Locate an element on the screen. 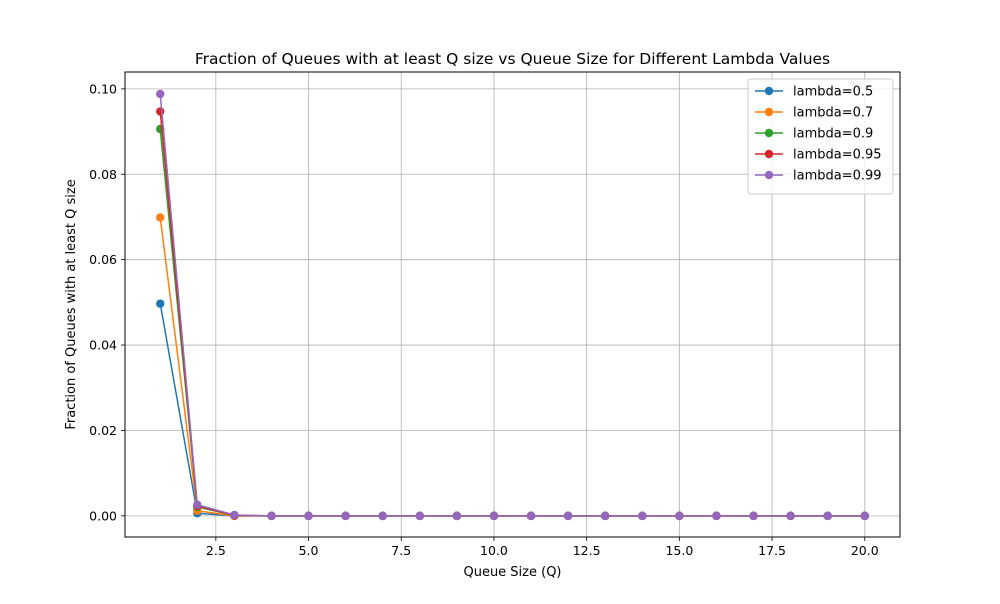  x-tick-label: 2.5 is located at coordinates (216, 550).